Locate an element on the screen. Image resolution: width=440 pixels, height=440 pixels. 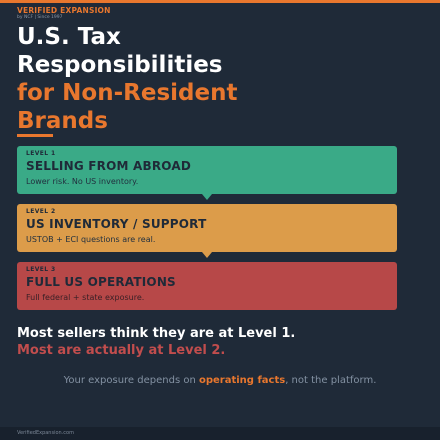
top-accent-bar is located at coordinates (220, 1).